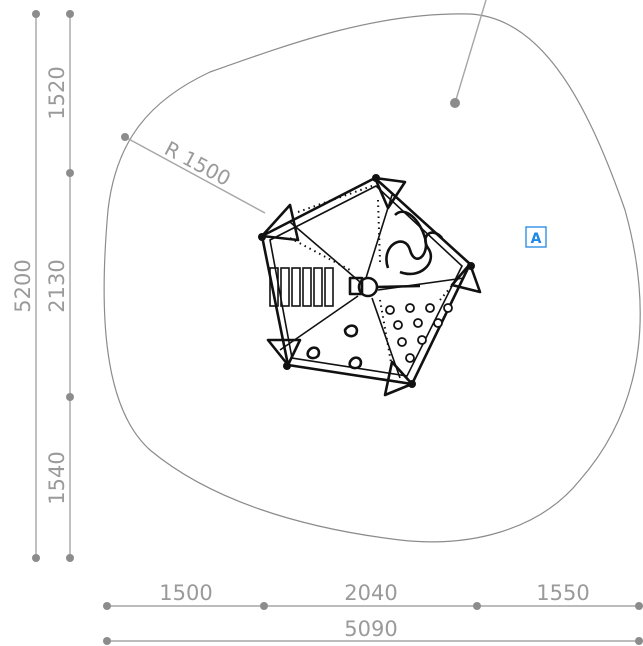  Describe the element at coordinates (57, 285) in the screenshot. I see `vertical-segment-label-2: 2130` at that location.